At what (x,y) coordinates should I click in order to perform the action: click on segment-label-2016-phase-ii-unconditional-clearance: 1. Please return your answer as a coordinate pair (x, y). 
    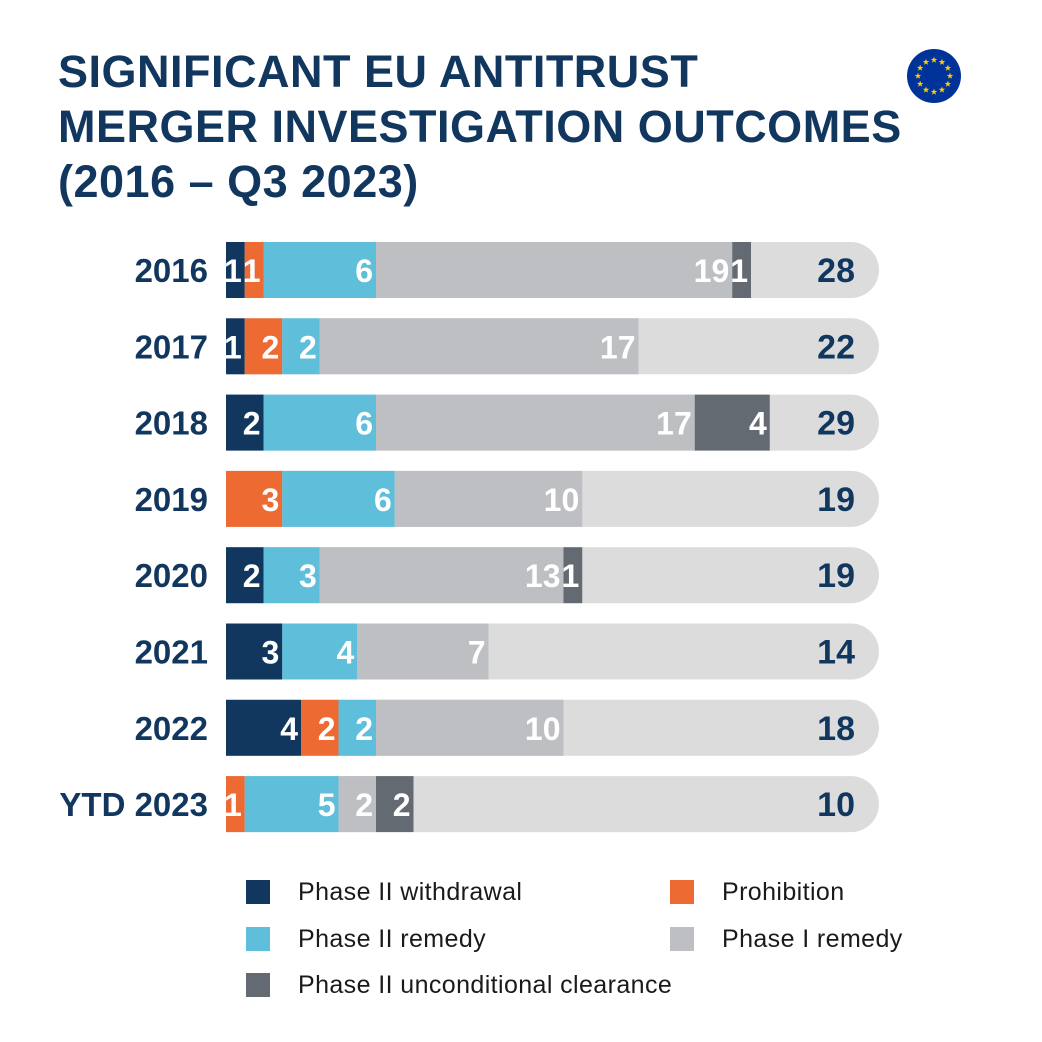
    Looking at the image, I should click on (739, 271).